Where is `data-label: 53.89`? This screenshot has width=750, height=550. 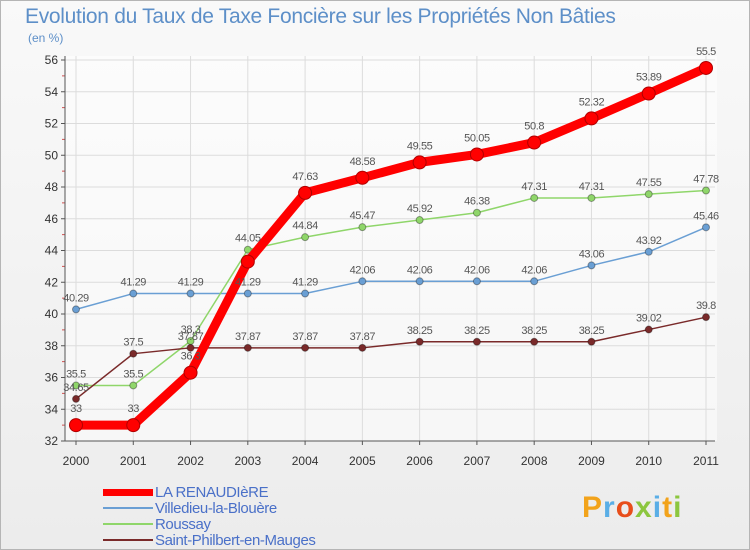 data-label: 53.89 is located at coordinates (649, 77).